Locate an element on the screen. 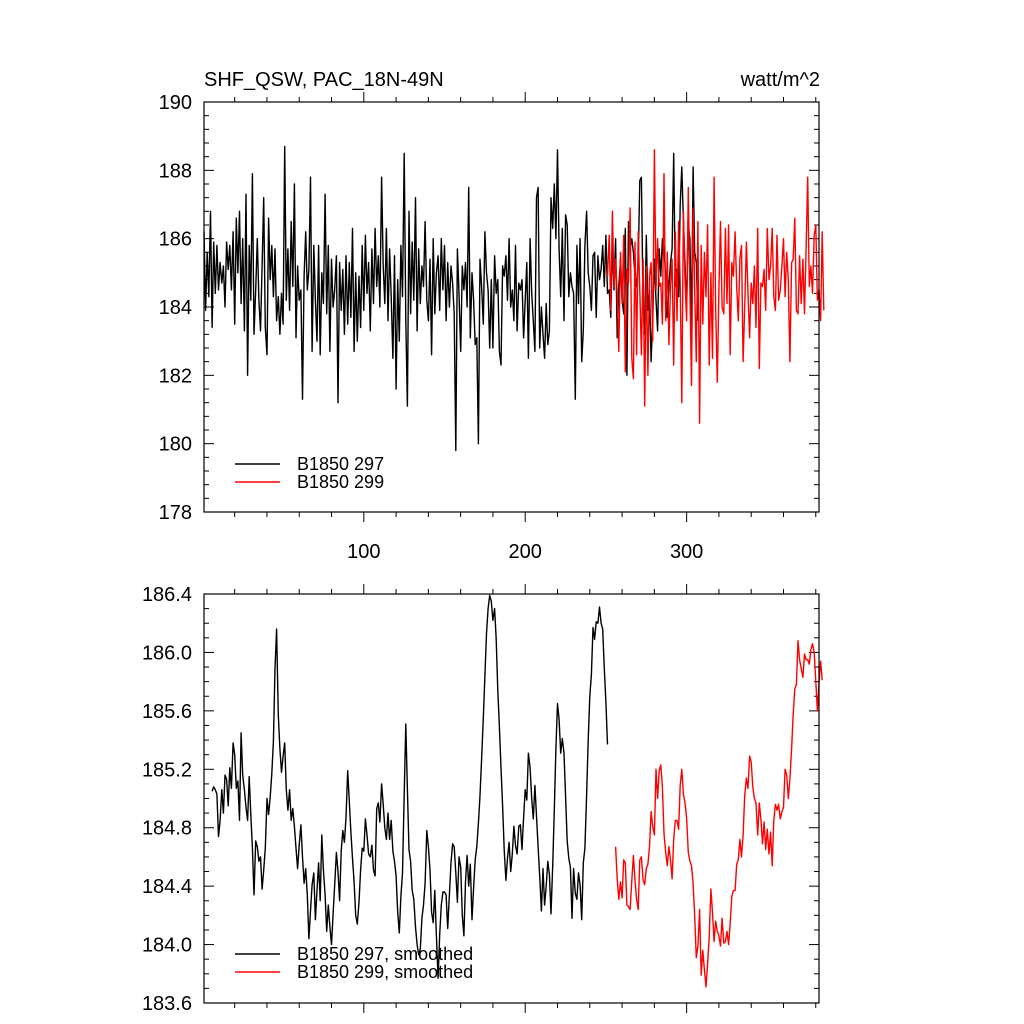 This screenshot has width=1024, height=1024. top-xtick-label: 100 is located at coordinates (363, 552).